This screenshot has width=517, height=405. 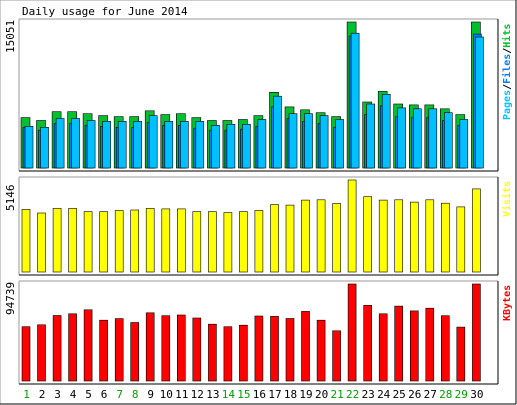 What do you see at coordinates (321, 394) in the screenshot?
I see `day-label-20: 20` at bounding box center [321, 394].